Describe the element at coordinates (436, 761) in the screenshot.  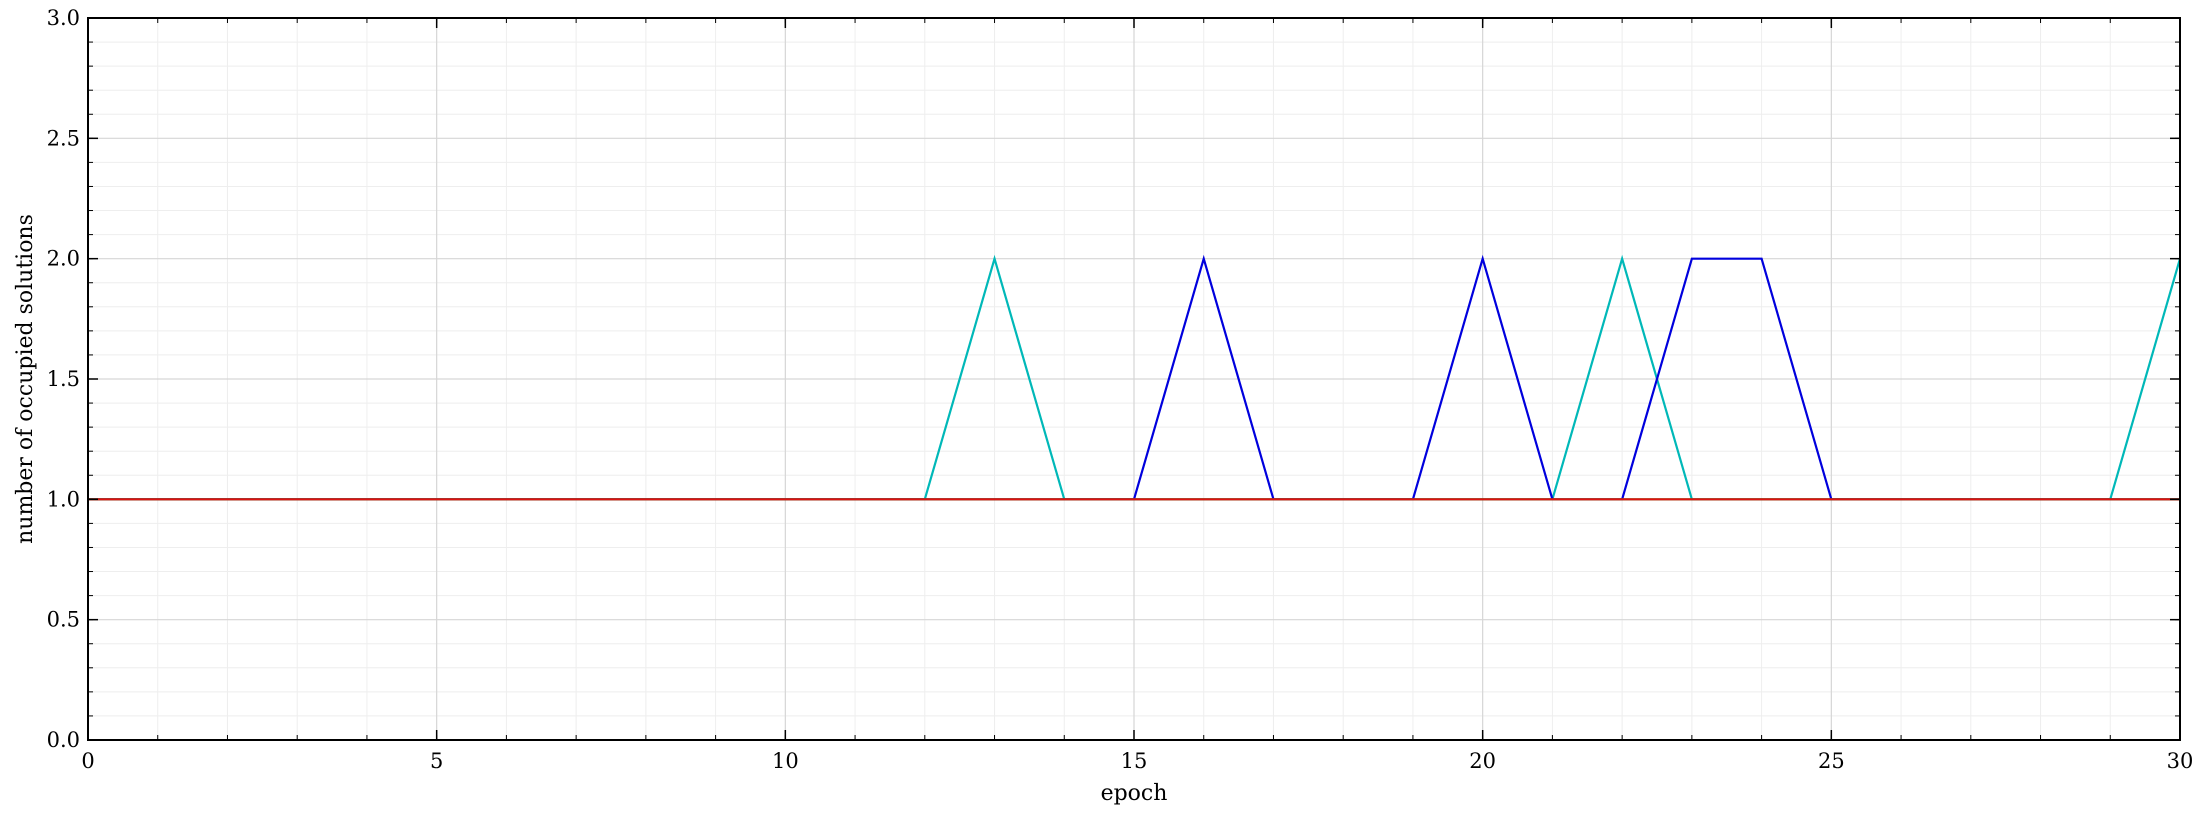
I see `x-tick-label: 5` at that location.